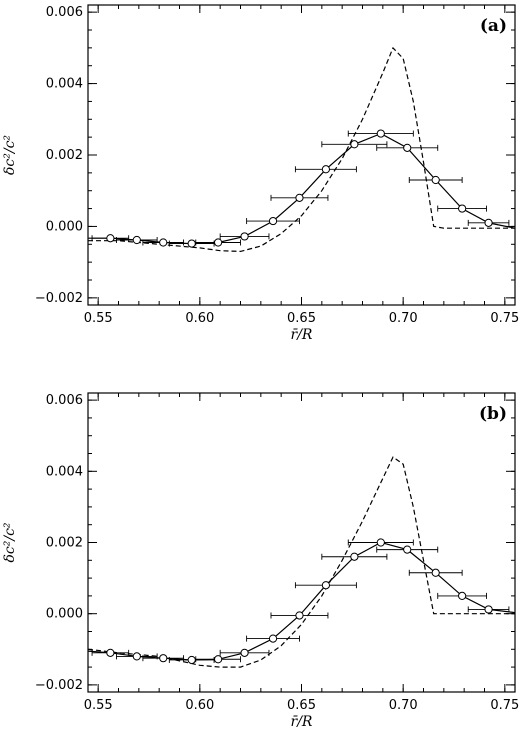  What do you see at coordinates (493, 414) in the screenshot?
I see `panel-label: (b)` at bounding box center [493, 414].